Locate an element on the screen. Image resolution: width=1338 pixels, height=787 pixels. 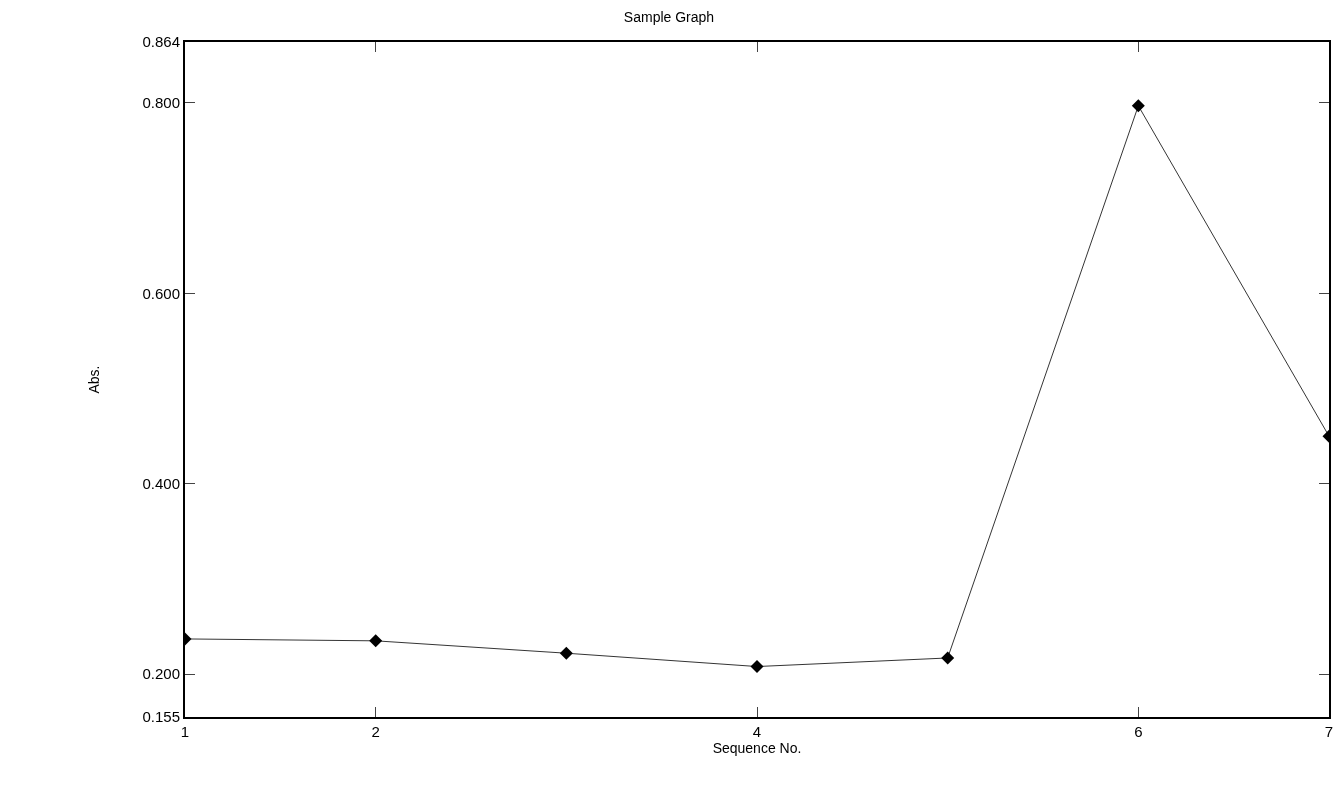
x-tick-label: 6 is located at coordinates (1138, 731).